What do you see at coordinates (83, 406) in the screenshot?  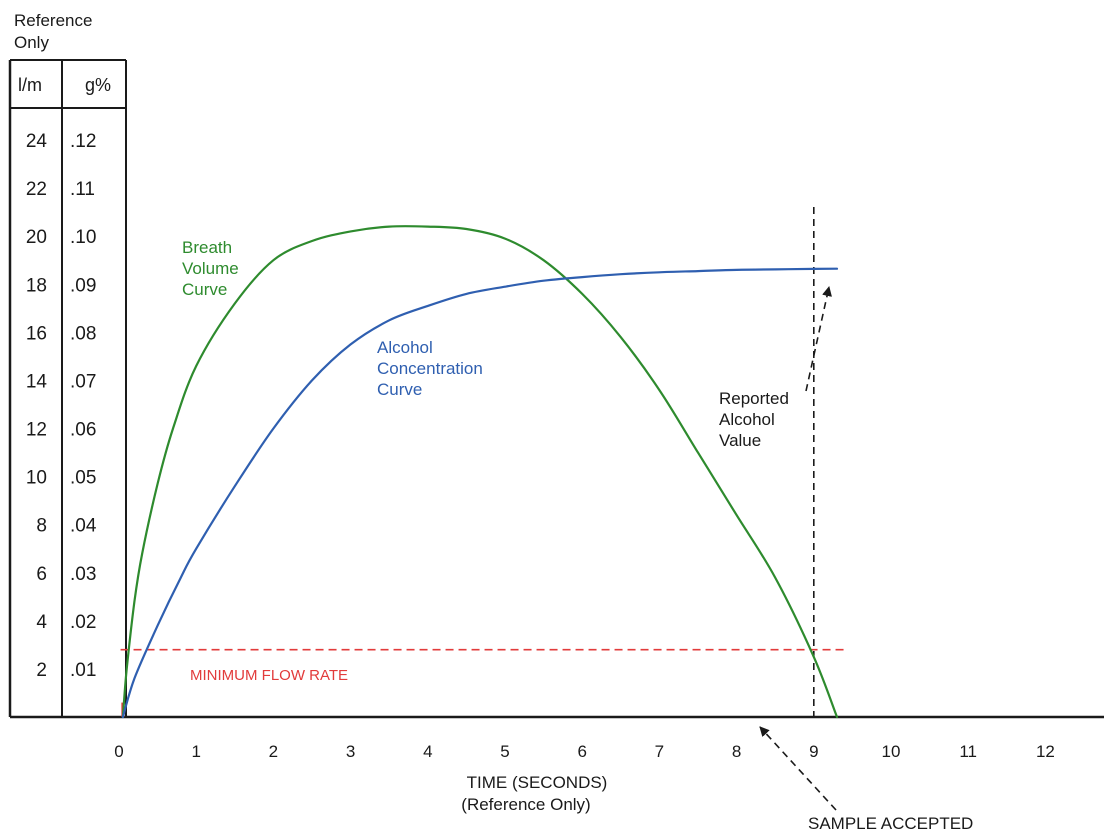 I see `right-axis-ticks: .12 .11 .10 .09 .08 .07 .06 .05 .04 .03 .02 .01` at bounding box center [83, 406].